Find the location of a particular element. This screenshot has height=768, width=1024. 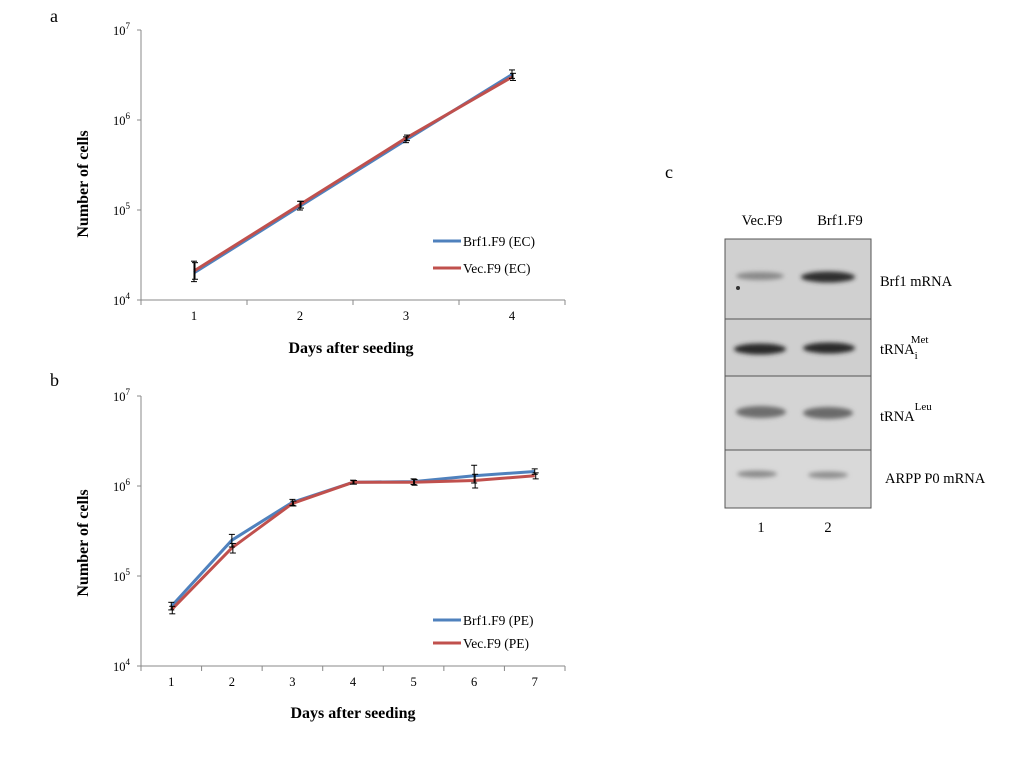

ylabel-b-group: Number of cells is located at coordinates (83, 542).